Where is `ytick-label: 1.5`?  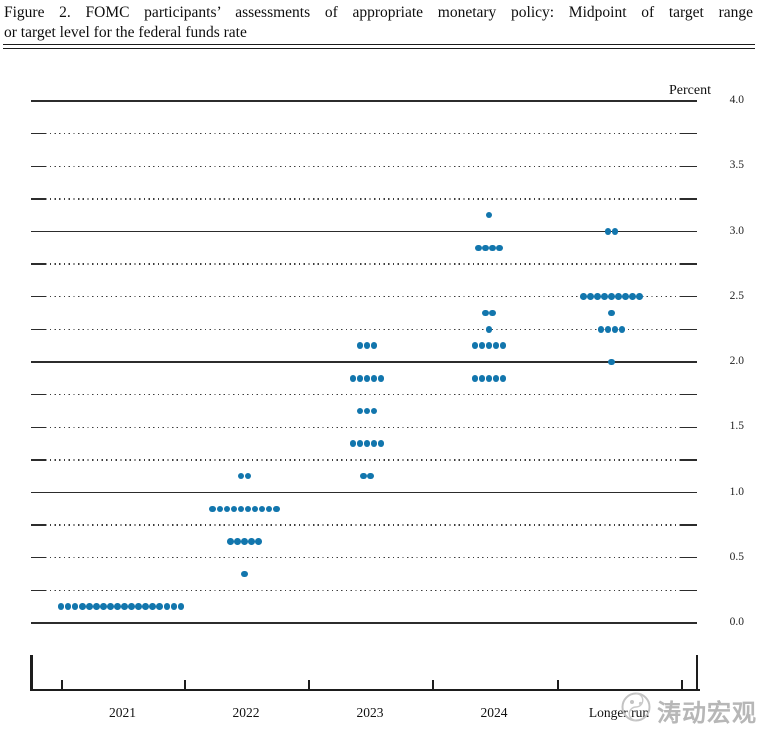
ytick-label: 1.5 is located at coordinates (736, 426).